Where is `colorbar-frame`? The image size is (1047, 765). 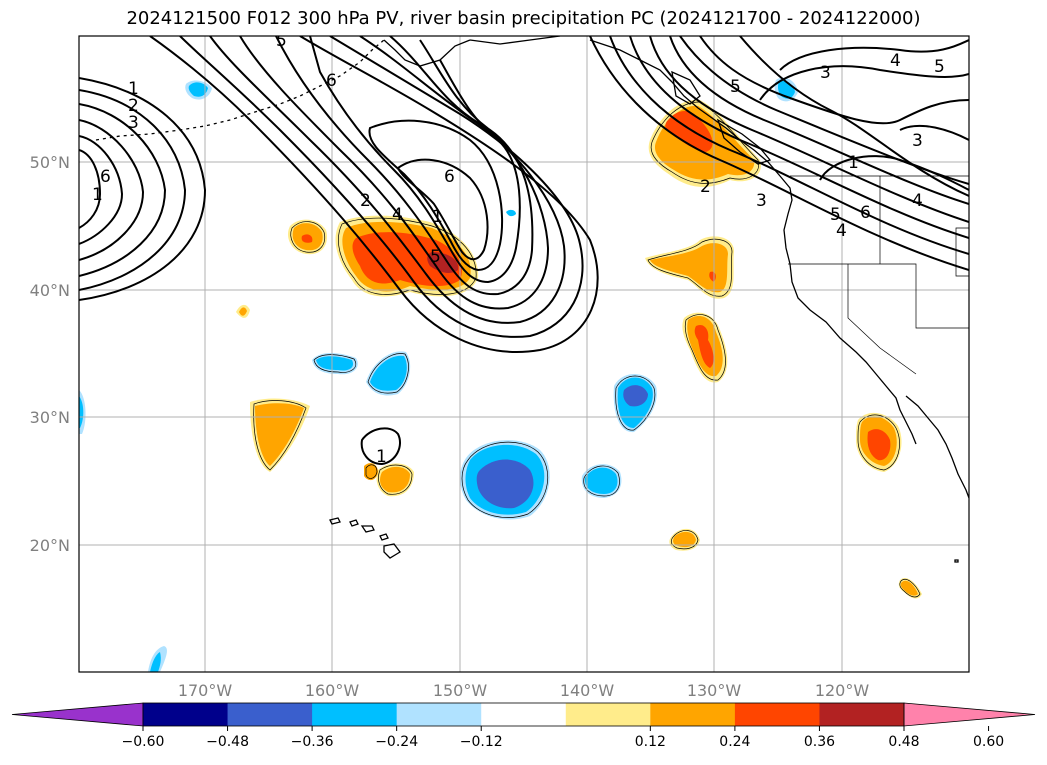 colorbar-frame is located at coordinates (523, 714).